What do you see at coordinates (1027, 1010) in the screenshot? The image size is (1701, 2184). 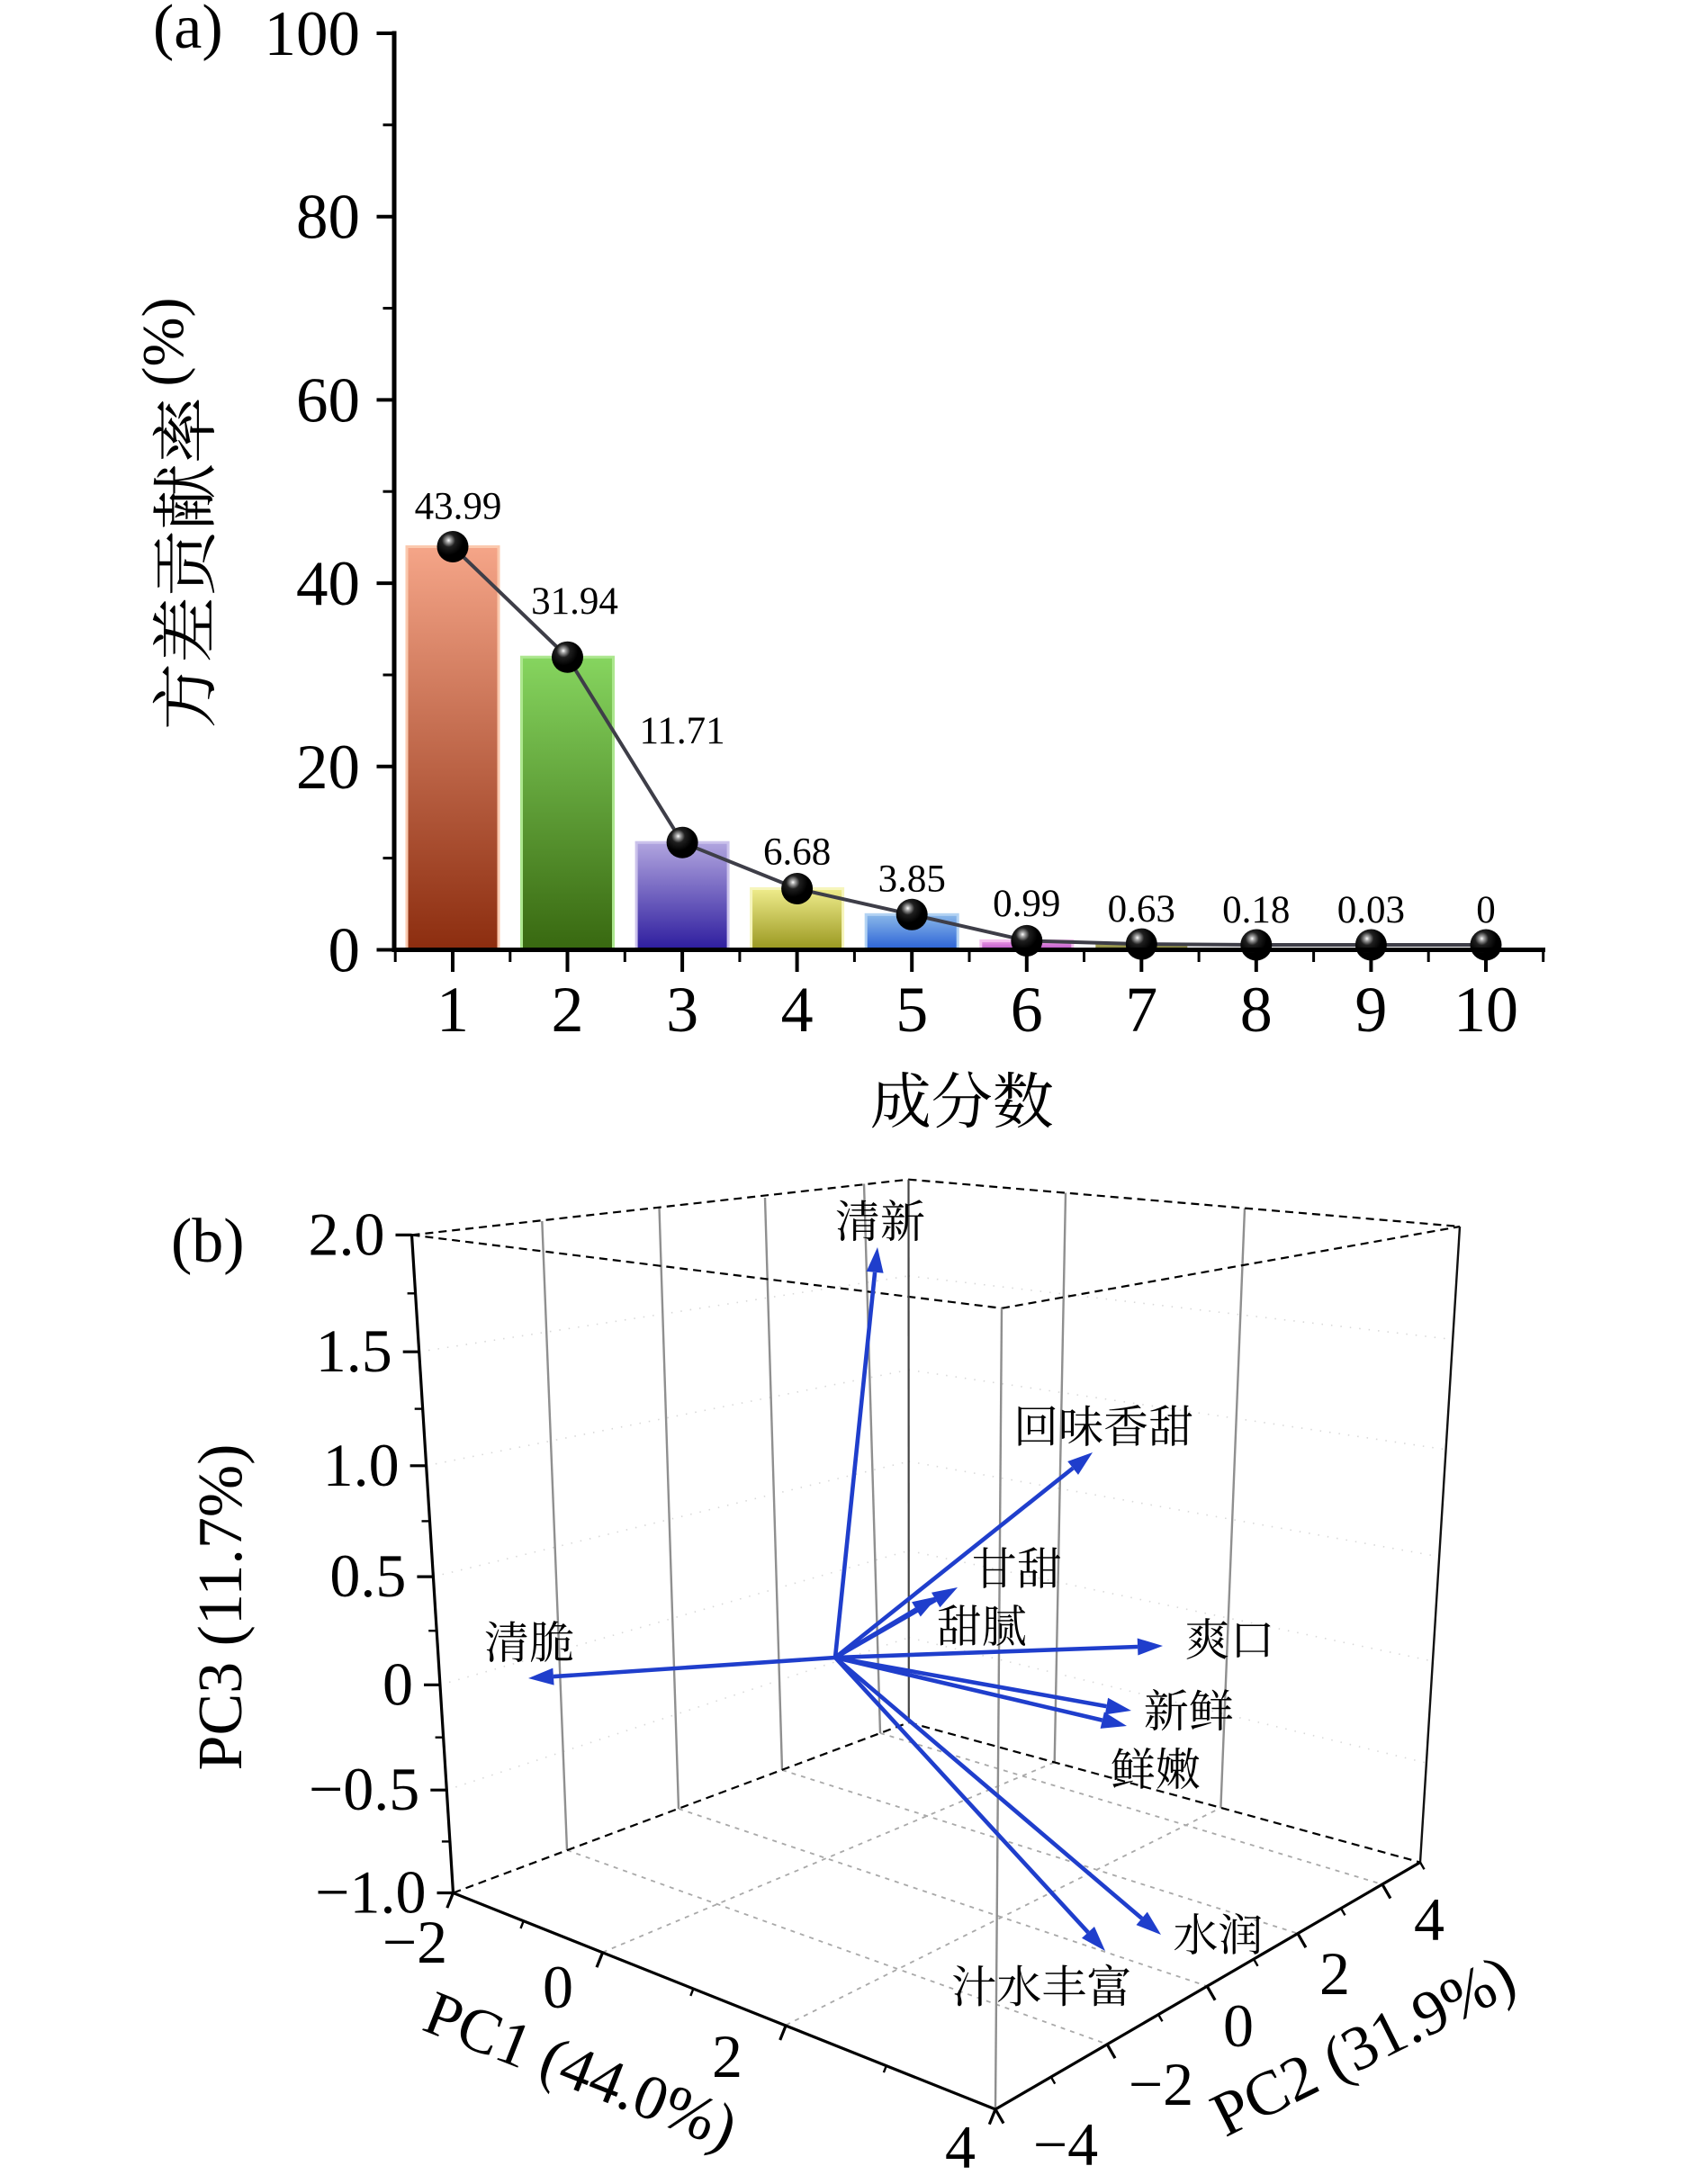 I see `svg-text: 6` at bounding box center [1027, 1010].